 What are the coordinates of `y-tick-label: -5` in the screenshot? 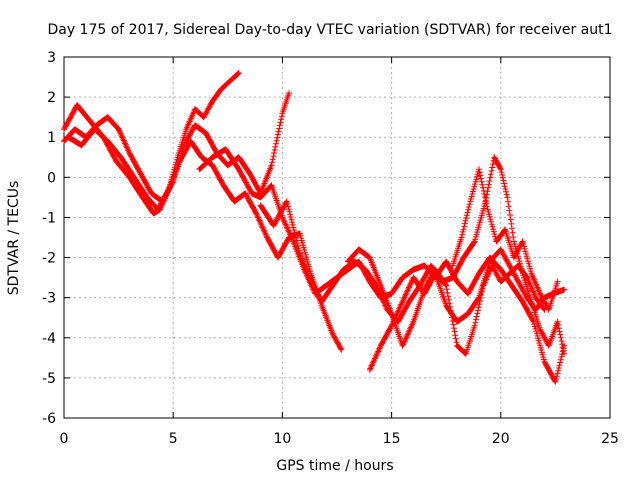 It's located at (49, 379).